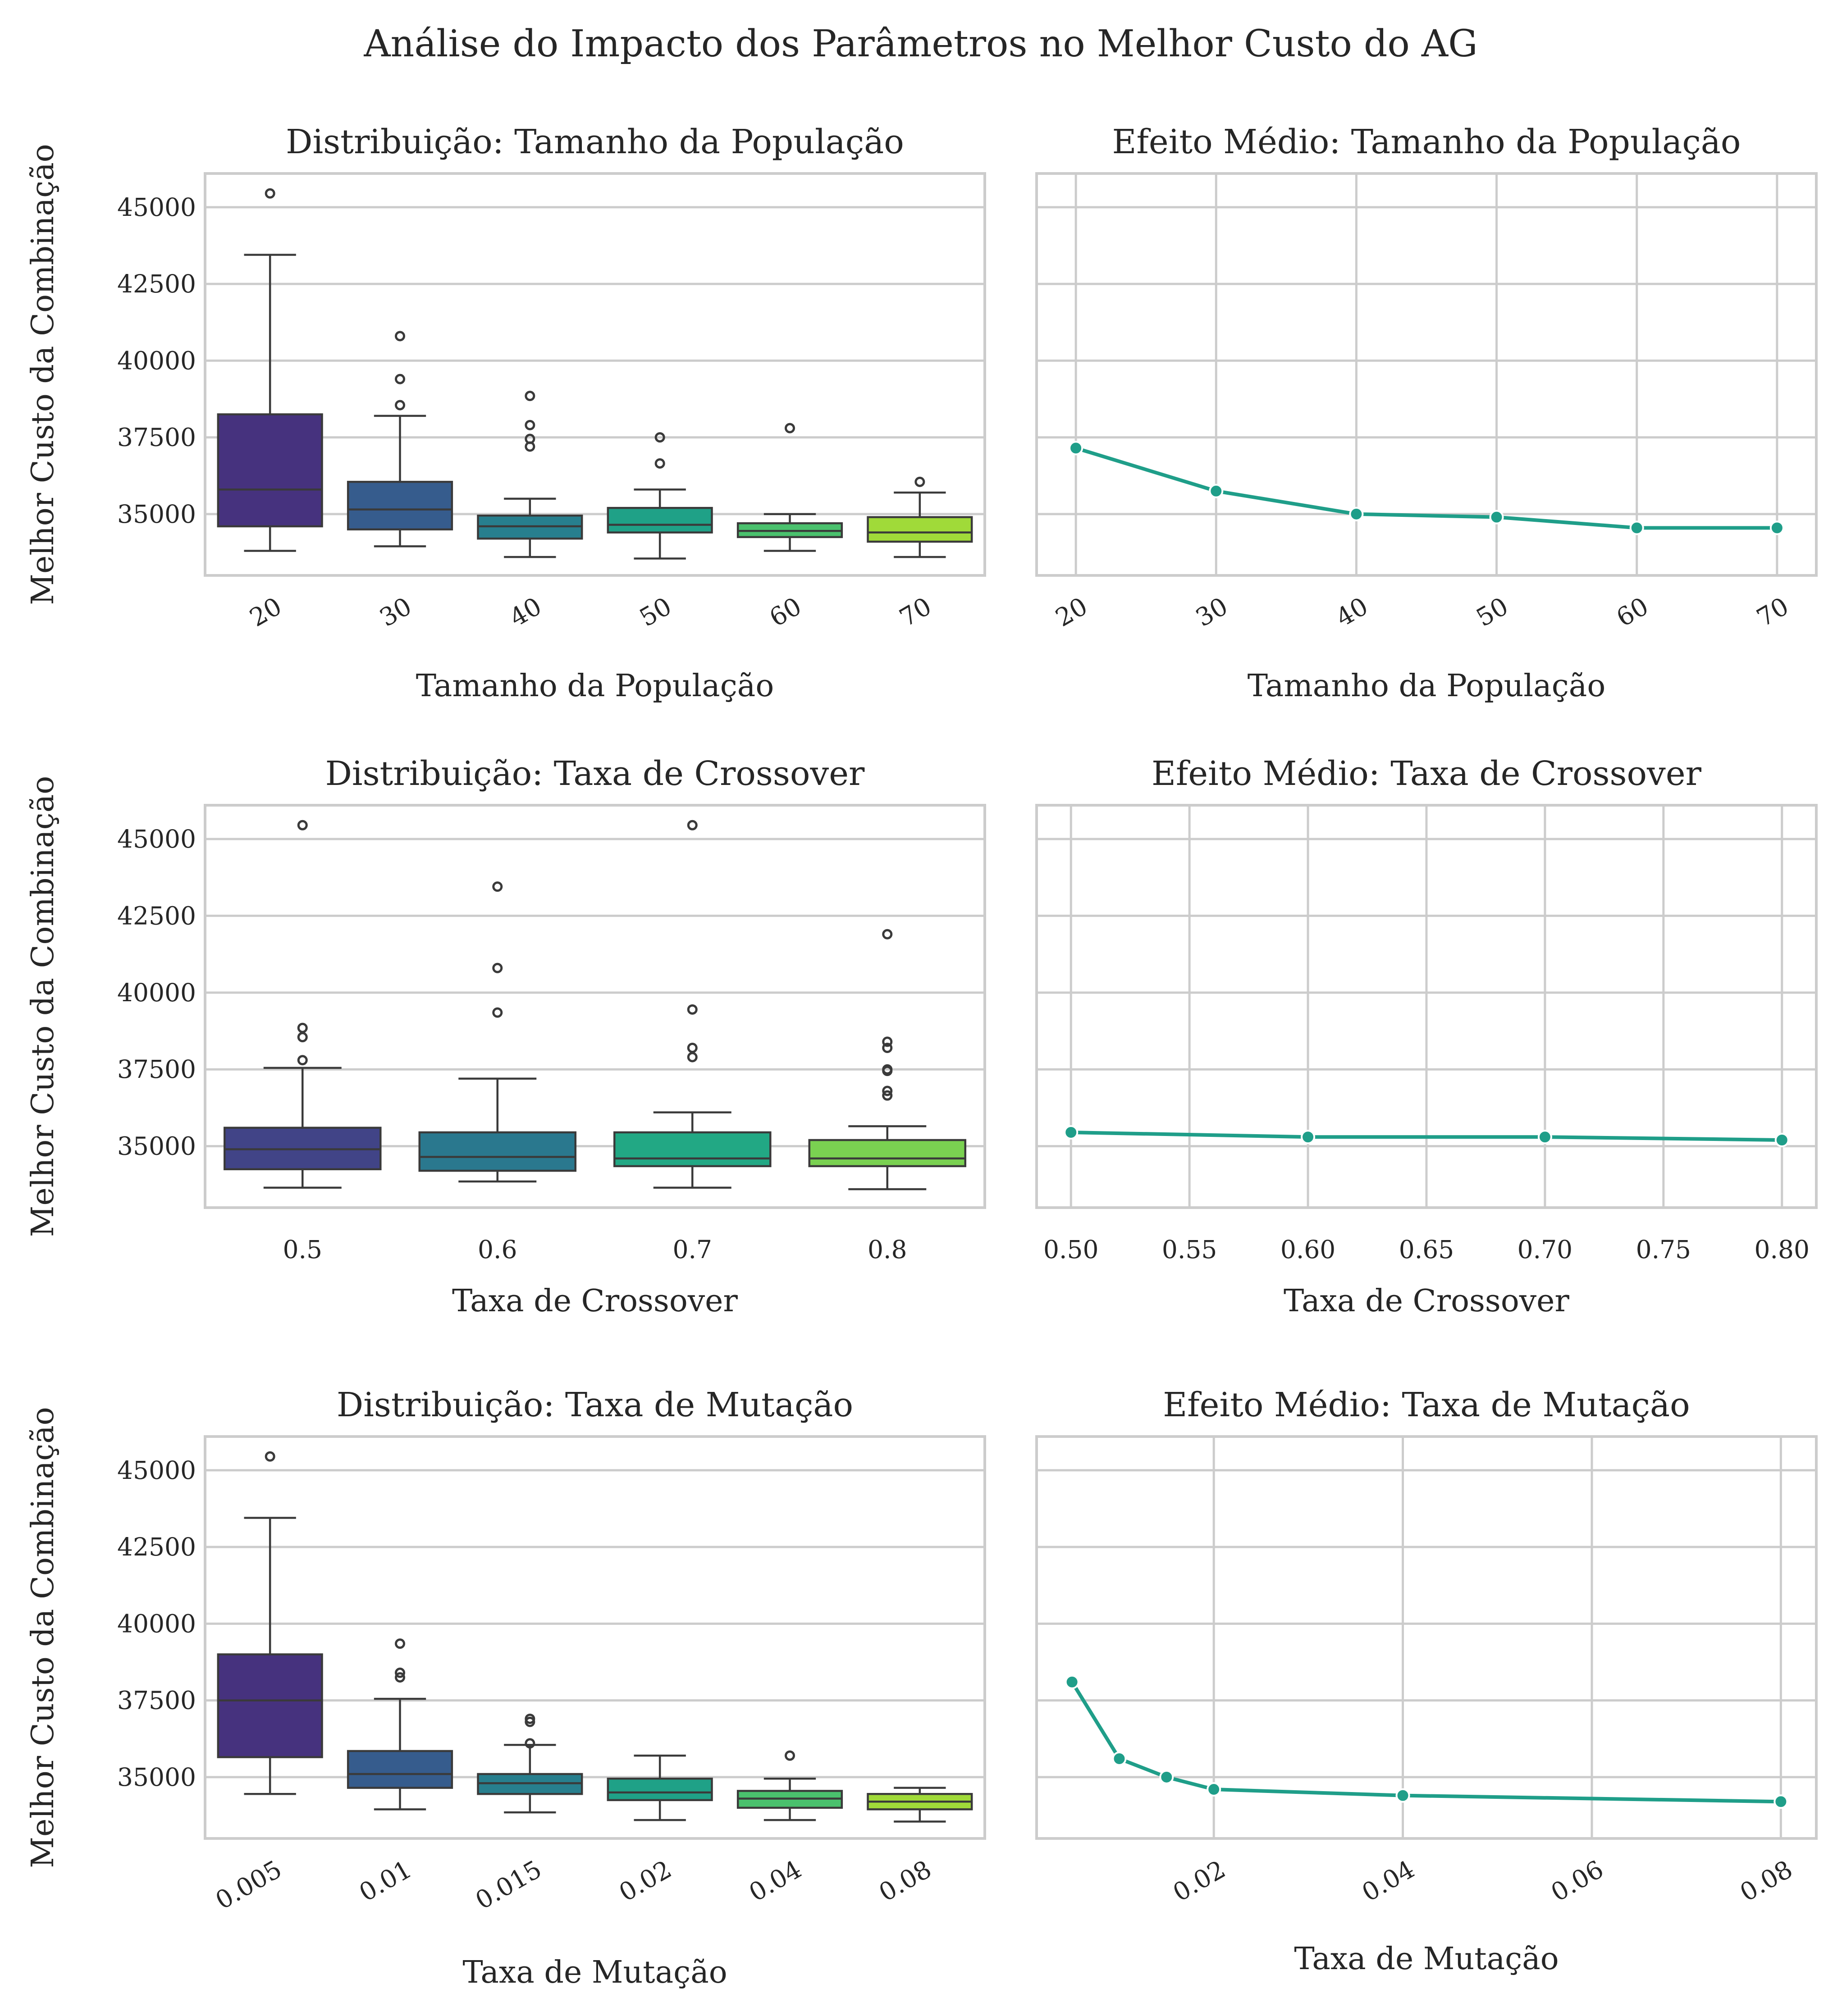 Image resolution: width=1842 pixels, height=2016 pixels. Describe the element at coordinates (789, 1785) in the screenshot. I see `box-0.04` at that location.